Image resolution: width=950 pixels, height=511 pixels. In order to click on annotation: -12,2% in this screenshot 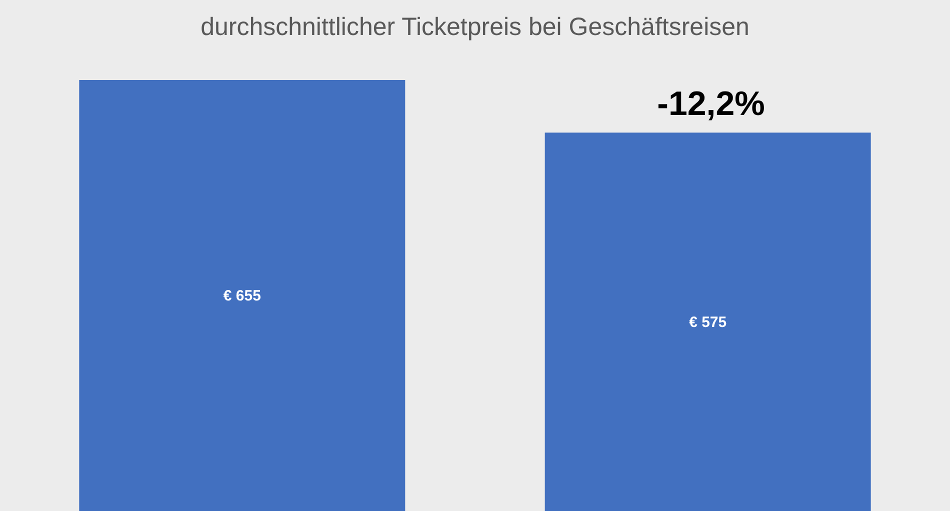, I will do `click(711, 104)`.